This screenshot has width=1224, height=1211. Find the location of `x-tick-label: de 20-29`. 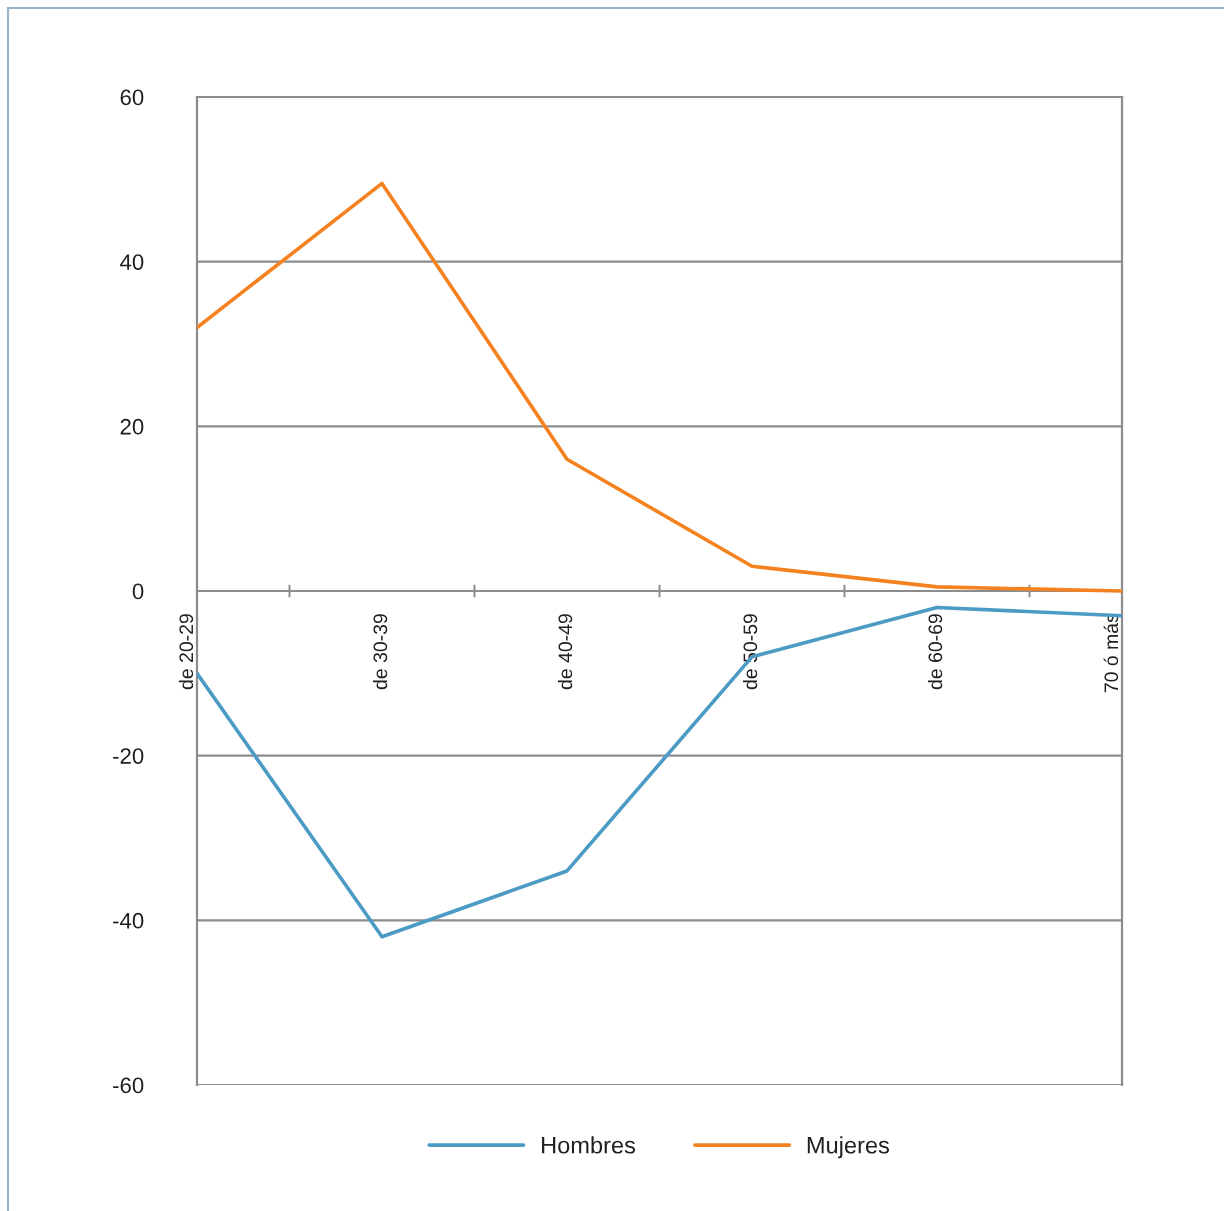

x-tick-label: de 20-29 is located at coordinates (186, 652).